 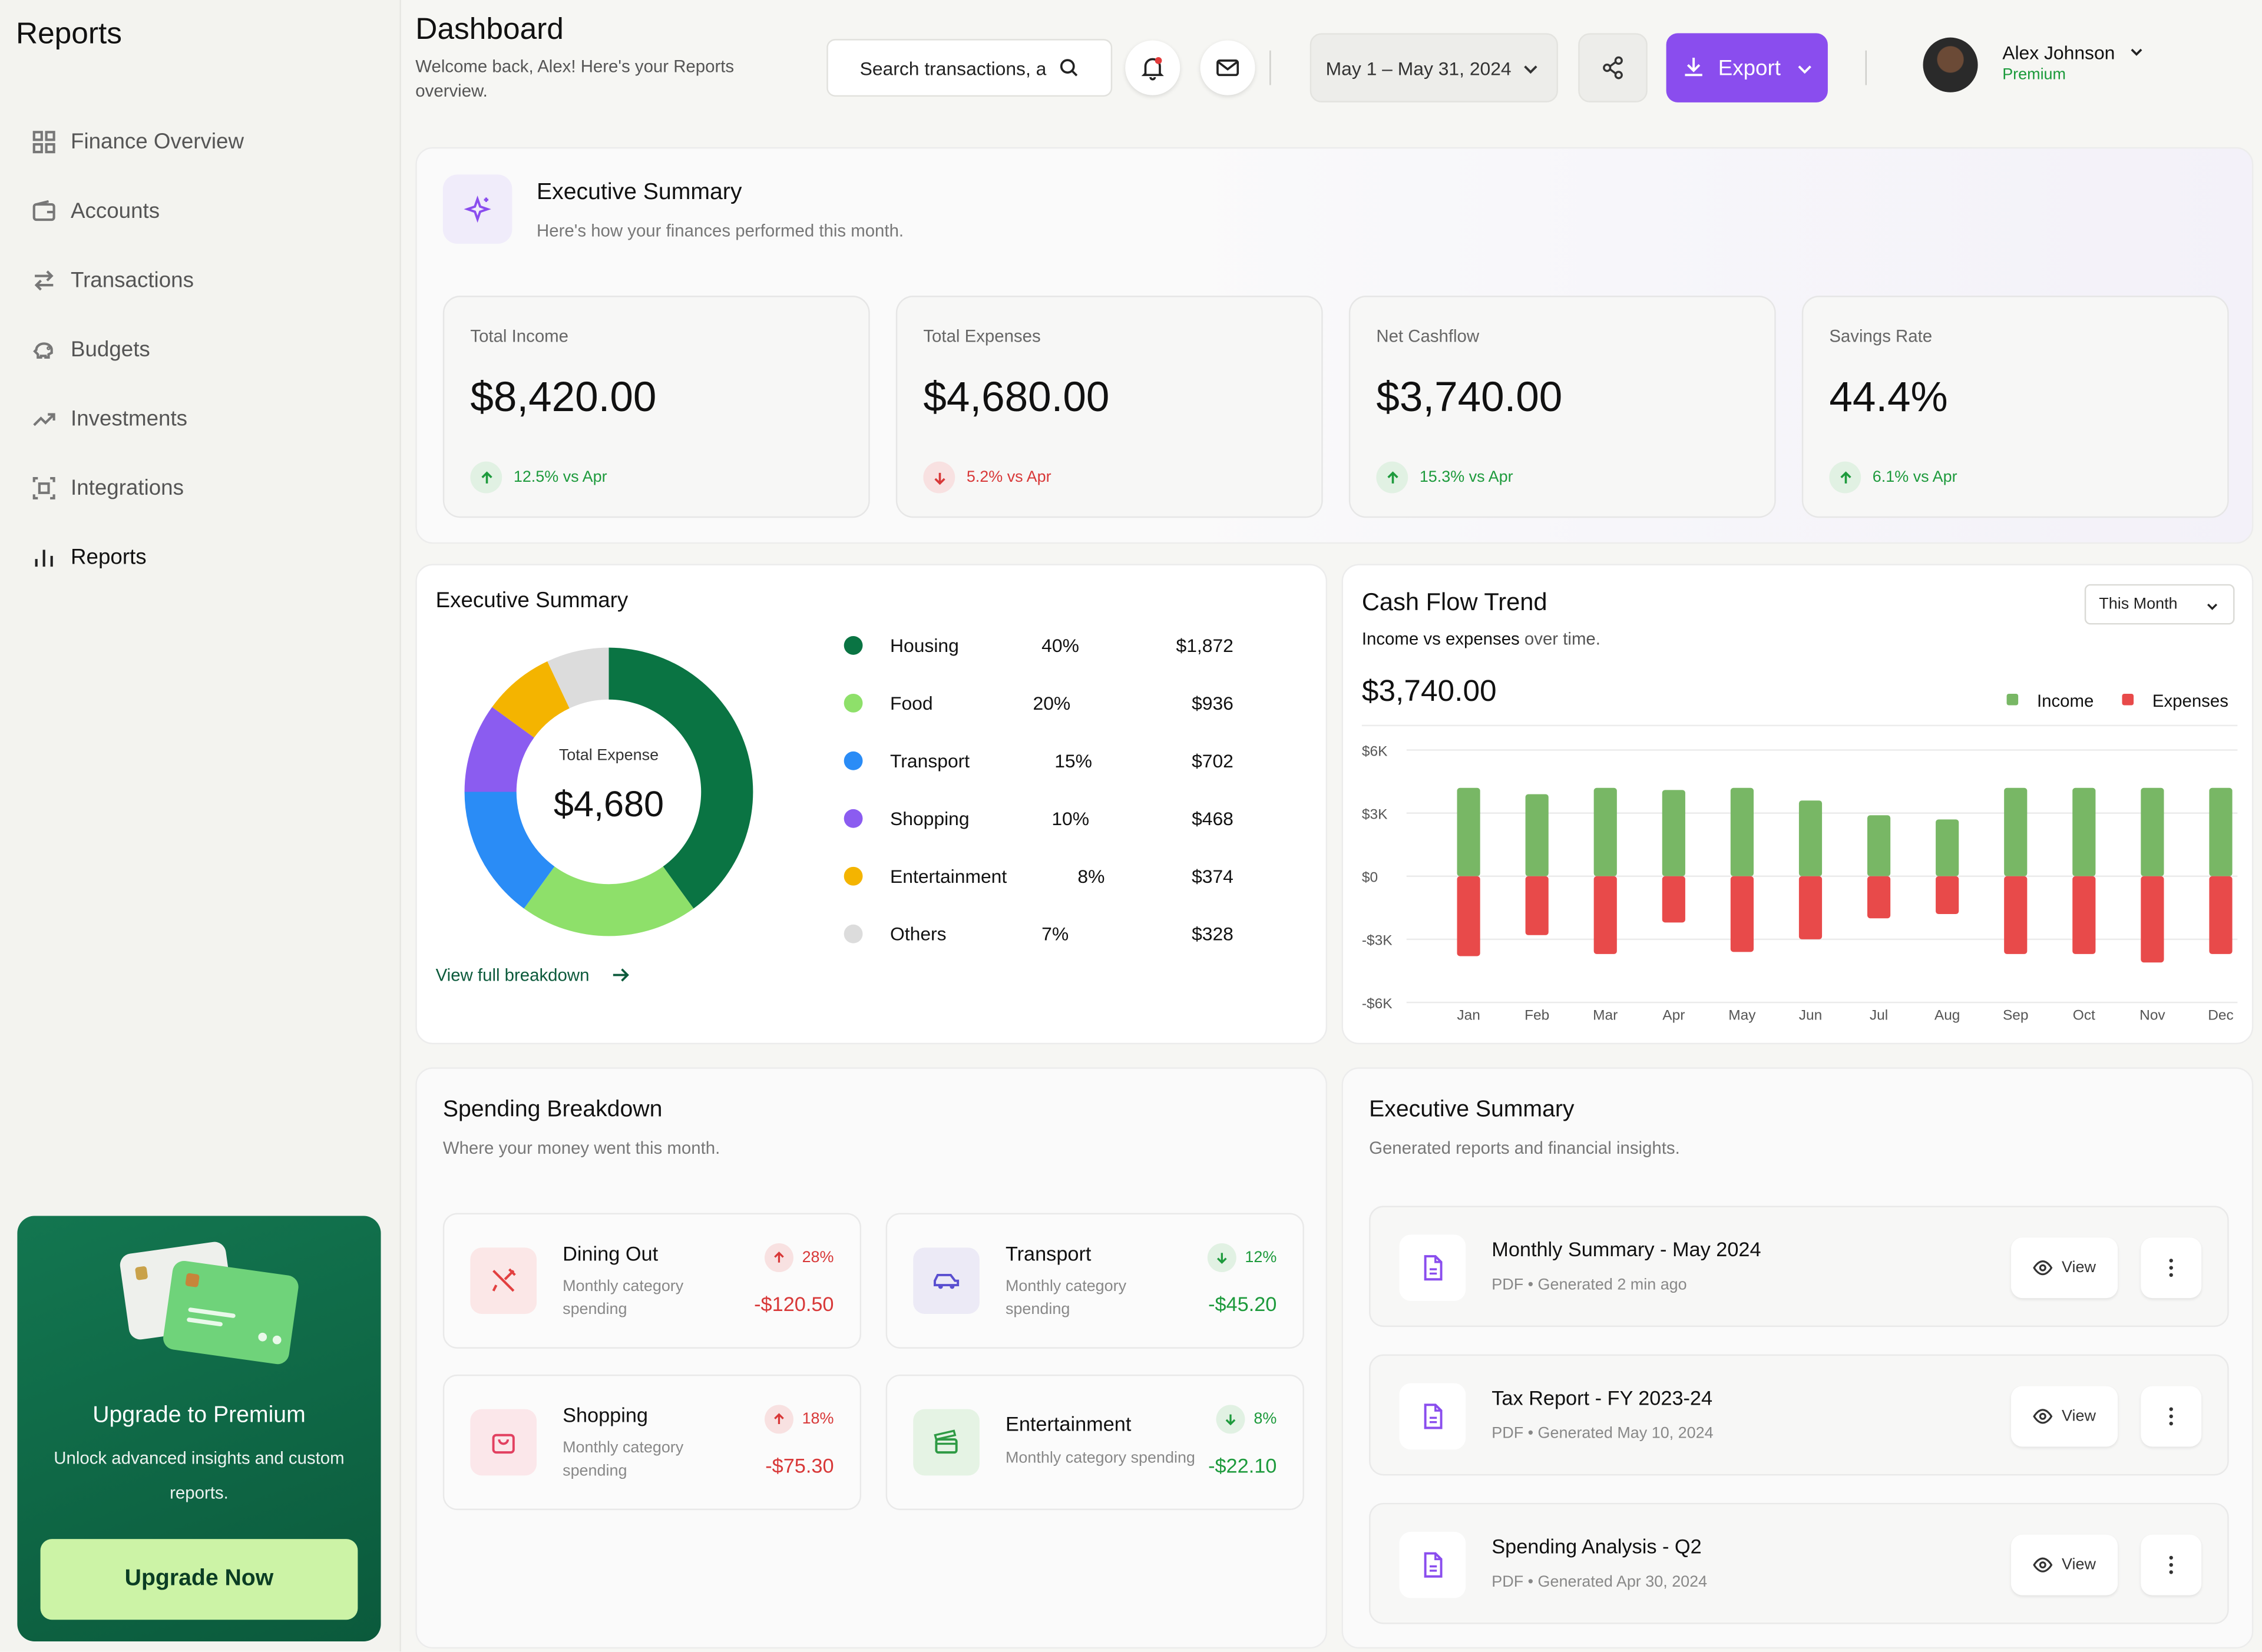 What do you see at coordinates (1537, 835) in the screenshot?
I see `bar-income-feb` at bounding box center [1537, 835].